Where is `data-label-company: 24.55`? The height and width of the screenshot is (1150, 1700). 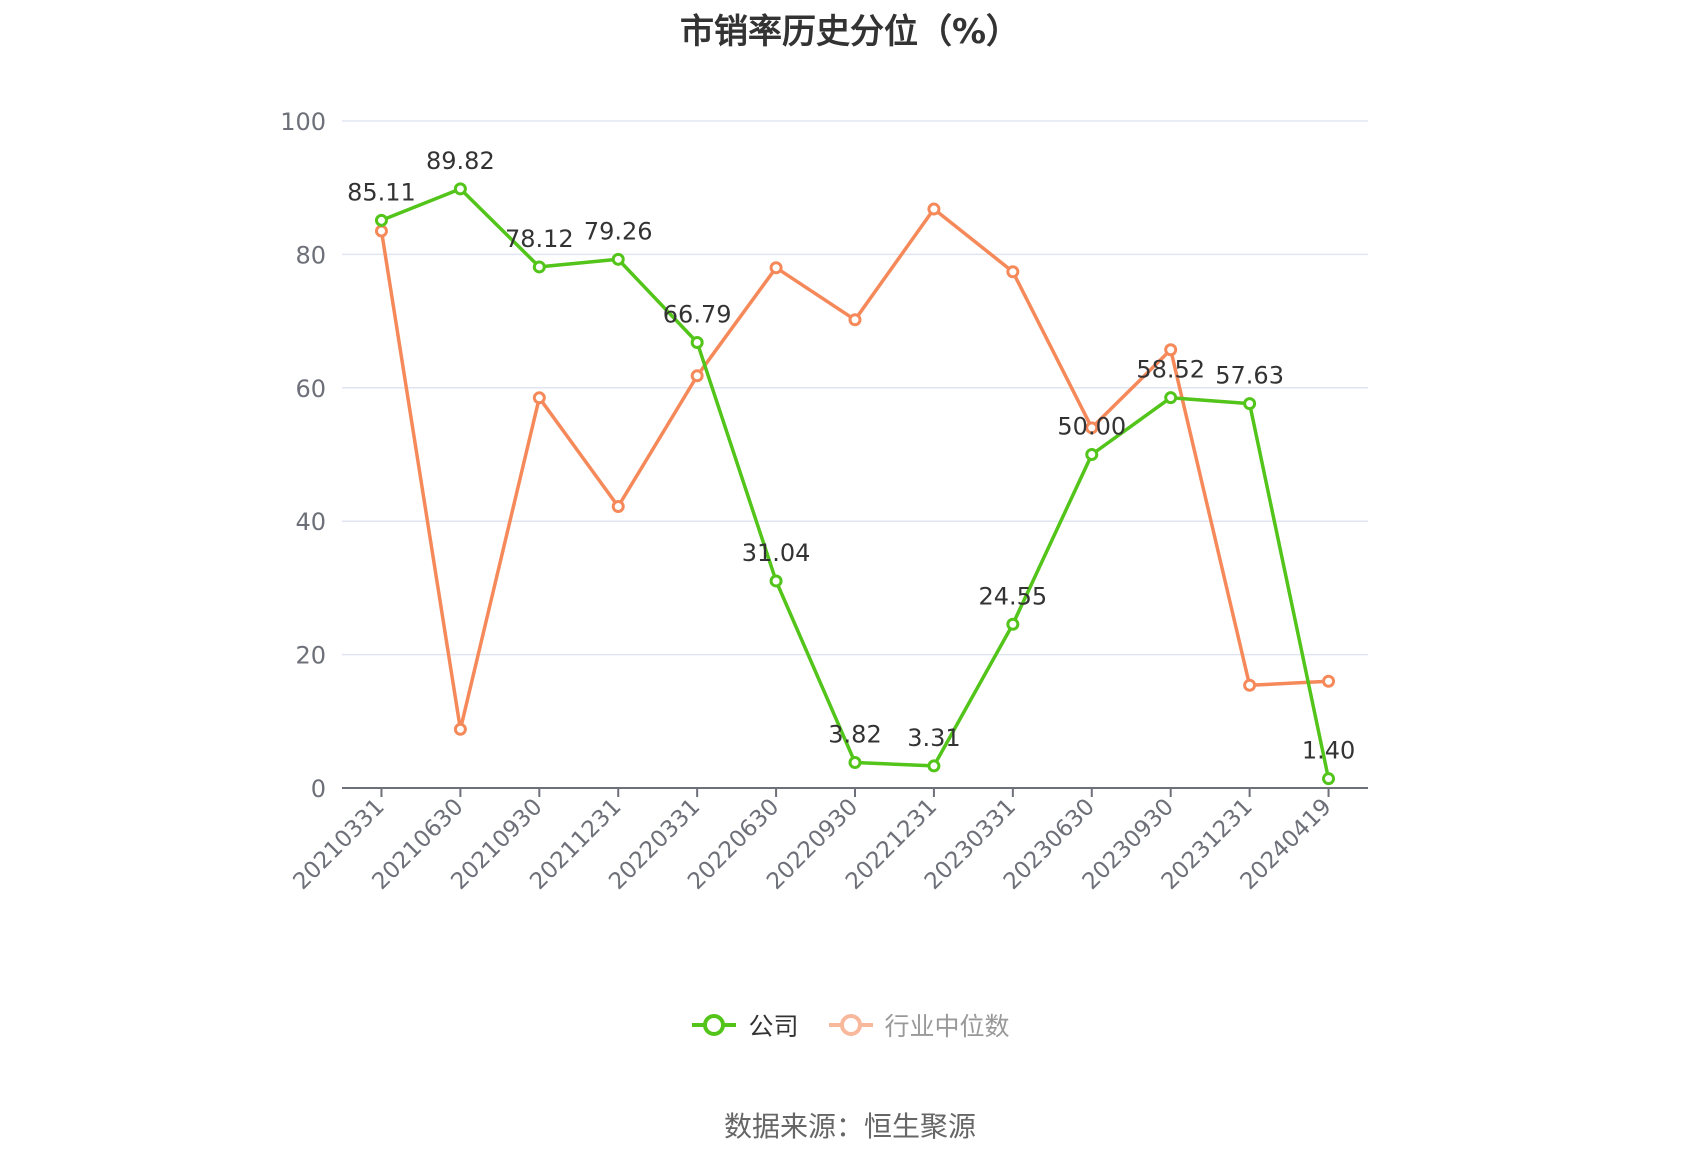 data-label-company: 24.55 is located at coordinates (1012, 596).